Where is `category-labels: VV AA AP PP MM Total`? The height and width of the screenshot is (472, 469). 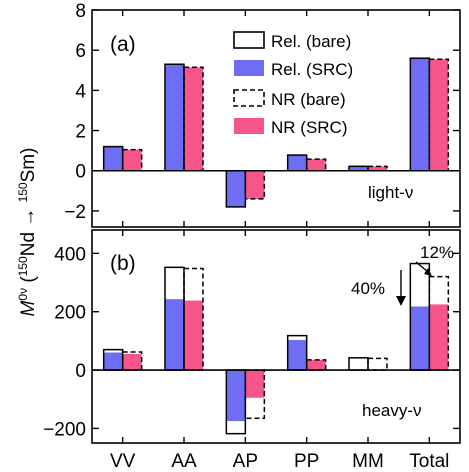
category-labels: VV AA AP PP MM Total is located at coordinates (279, 461).